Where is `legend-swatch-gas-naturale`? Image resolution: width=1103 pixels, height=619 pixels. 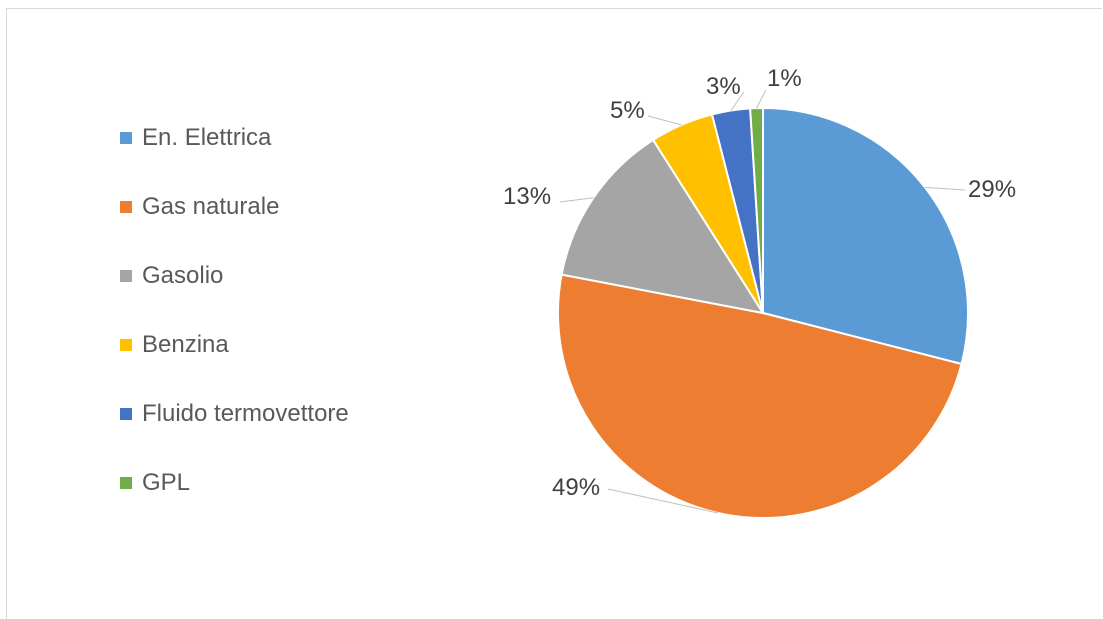
legend-swatch-gas-naturale is located at coordinates (126, 207).